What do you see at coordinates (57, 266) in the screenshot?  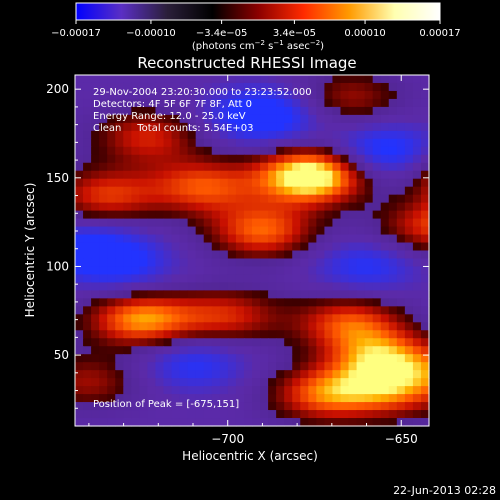 I see `y-tick-label: 100` at bounding box center [57, 266].